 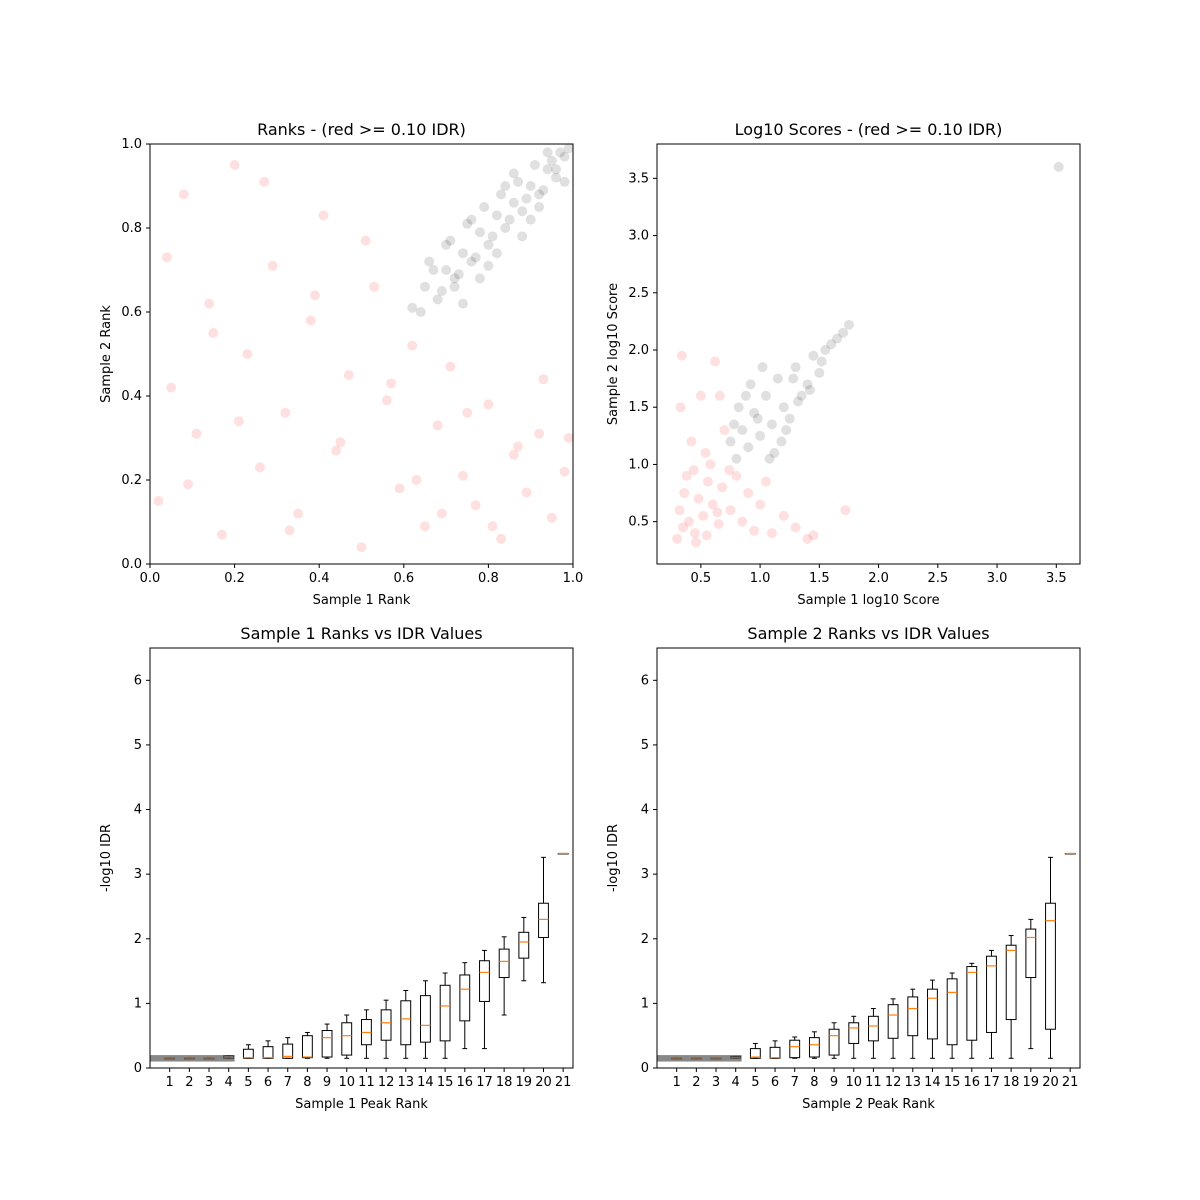 I want to click on axes-frame, so click(x=361, y=858).